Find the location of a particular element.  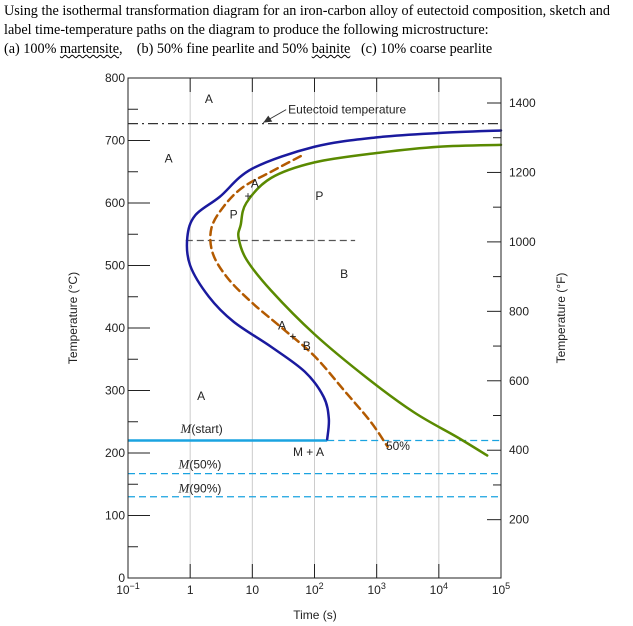

part-a-word: martensite is located at coordinates (89, 49).